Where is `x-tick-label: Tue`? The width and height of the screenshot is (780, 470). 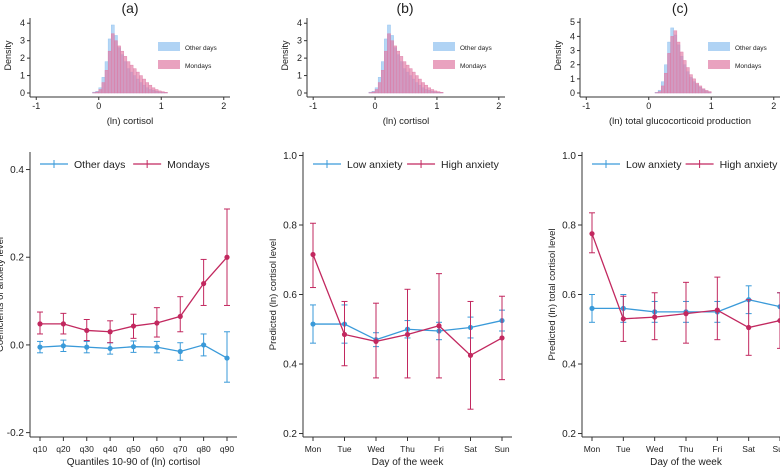
x-tick-label: Tue is located at coordinates (344, 449).